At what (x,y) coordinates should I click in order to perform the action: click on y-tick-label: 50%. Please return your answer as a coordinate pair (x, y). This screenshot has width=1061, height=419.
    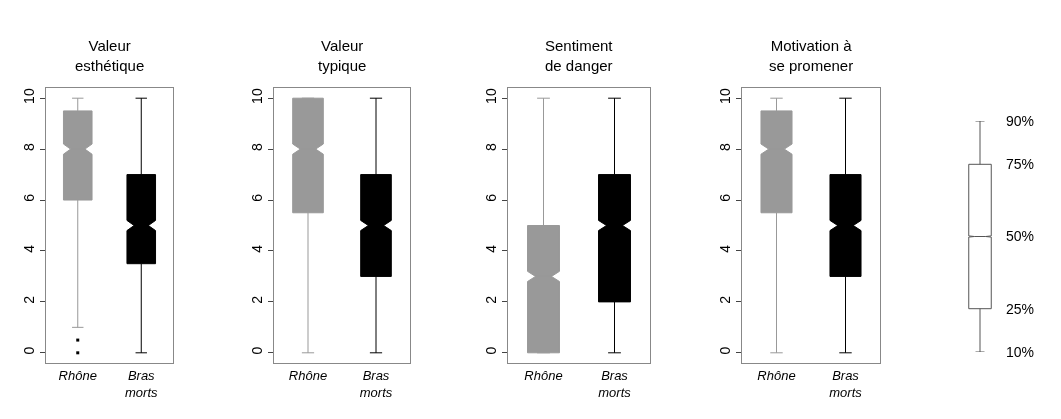
    Looking at the image, I should click on (1020, 236).